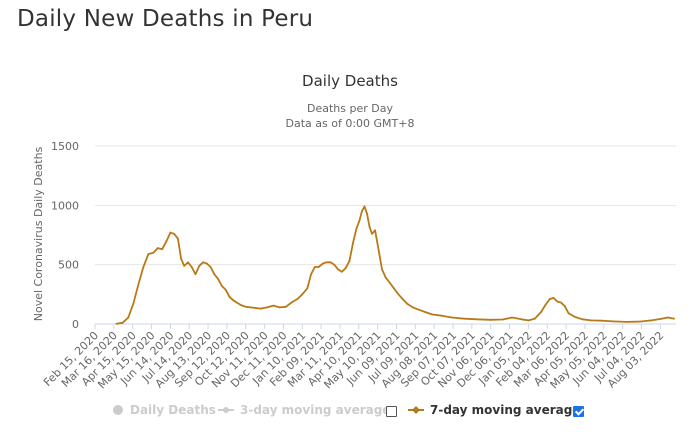  I want to click on legend-label: Daily Deaths, so click(173, 410).